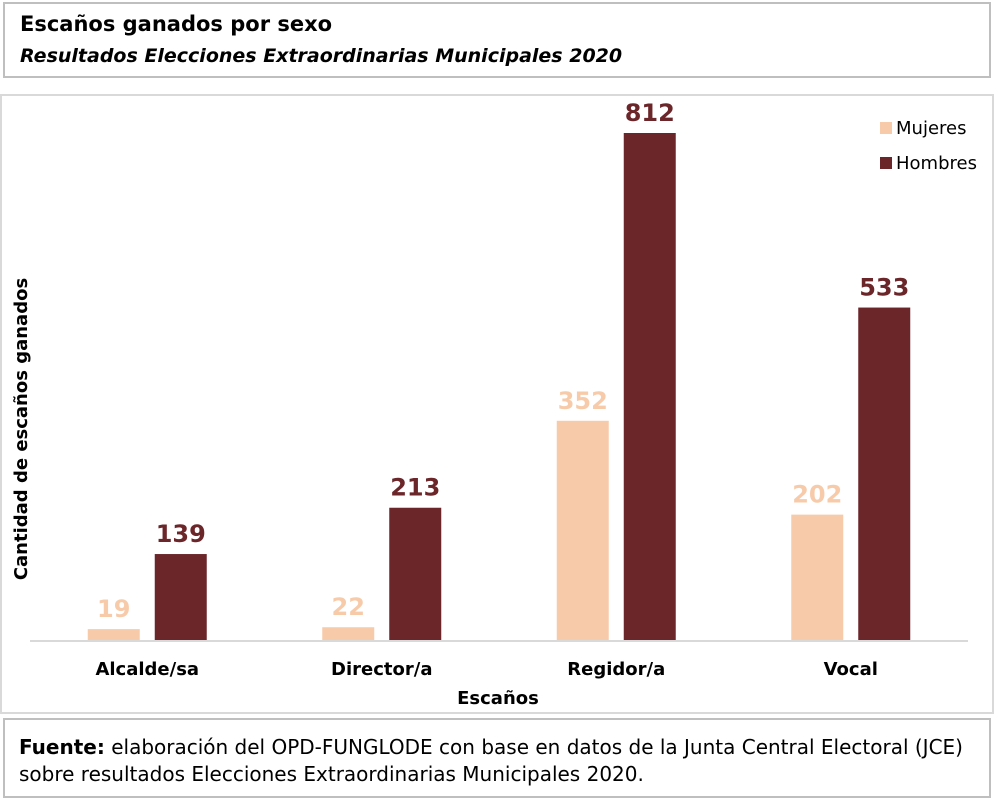  What do you see at coordinates (928, 146) in the screenshot?
I see `legend: Mujeres Hombres` at bounding box center [928, 146].